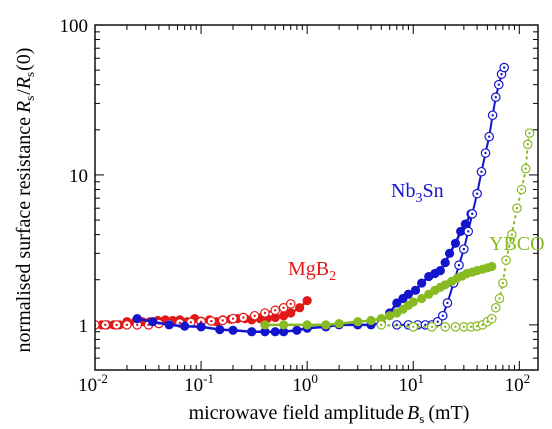 This screenshot has height=429, width=552. Describe the element at coordinates (518, 383) in the screenshot. I see `x-tick-label: 10²` at that location.